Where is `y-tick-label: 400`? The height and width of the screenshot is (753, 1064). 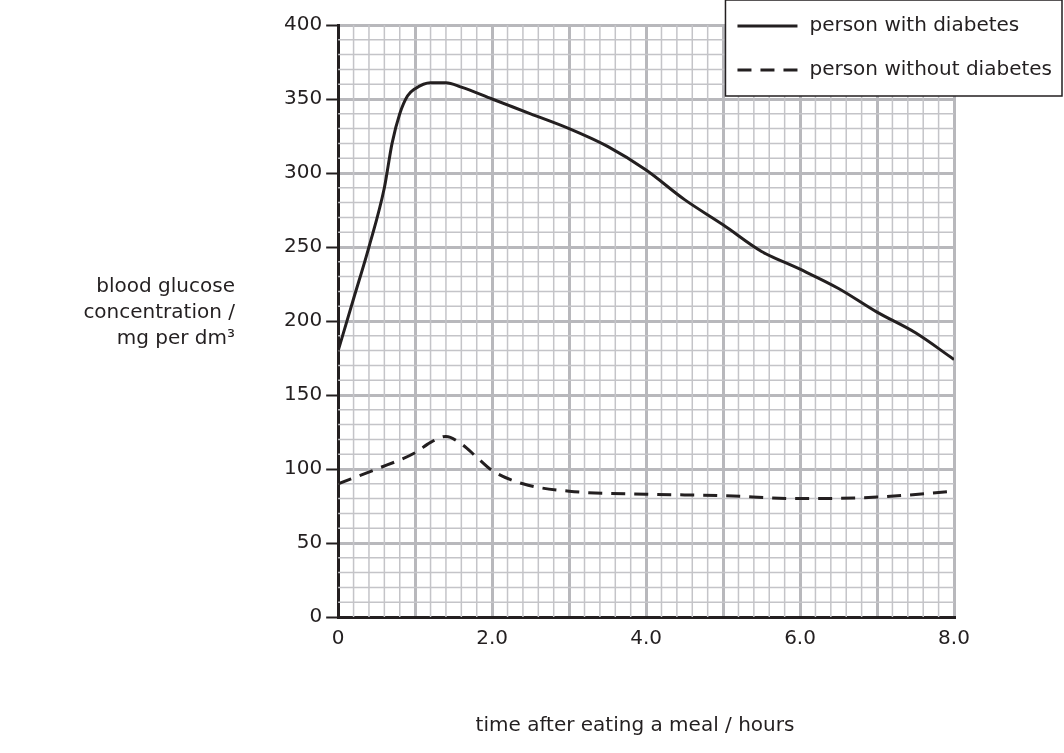
y-tick-label: 400 is located at coordinates (303, 23).